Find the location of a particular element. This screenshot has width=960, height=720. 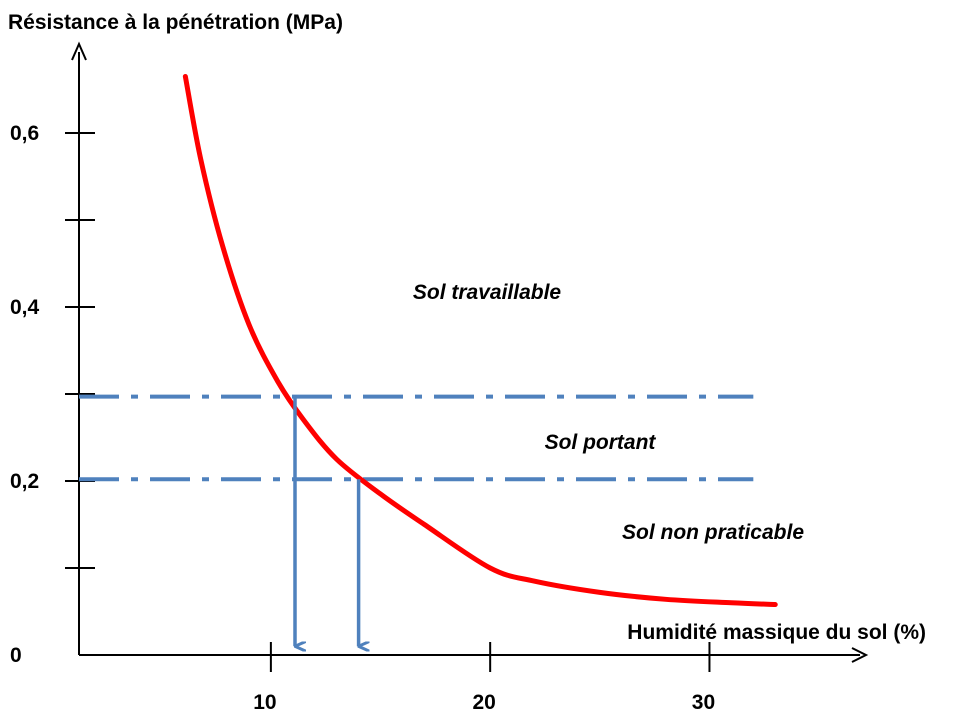

y-tick-label: 0,4 is located at coordinates (25, 307).